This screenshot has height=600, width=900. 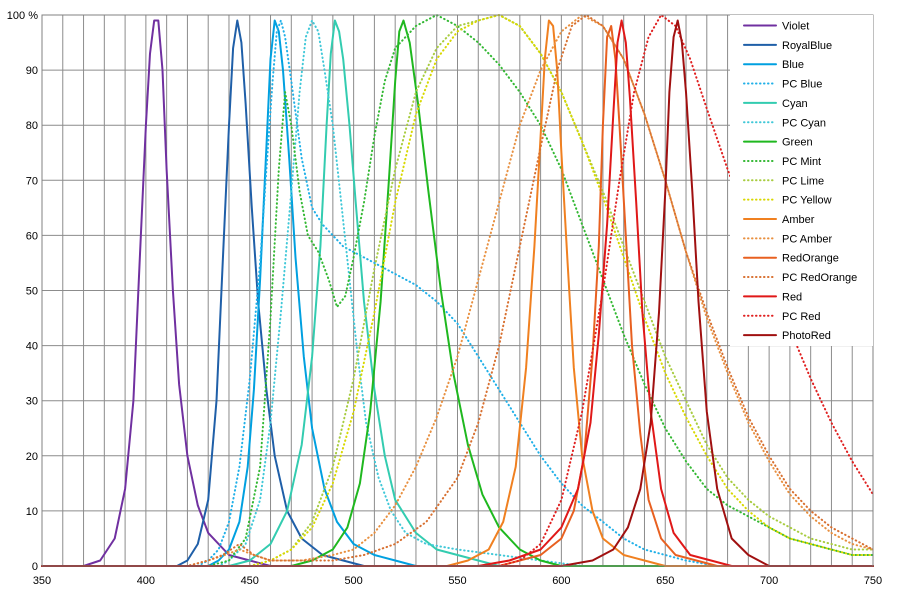 I want to click on legend-label-amber: Amber, so click(x=798, y=220).